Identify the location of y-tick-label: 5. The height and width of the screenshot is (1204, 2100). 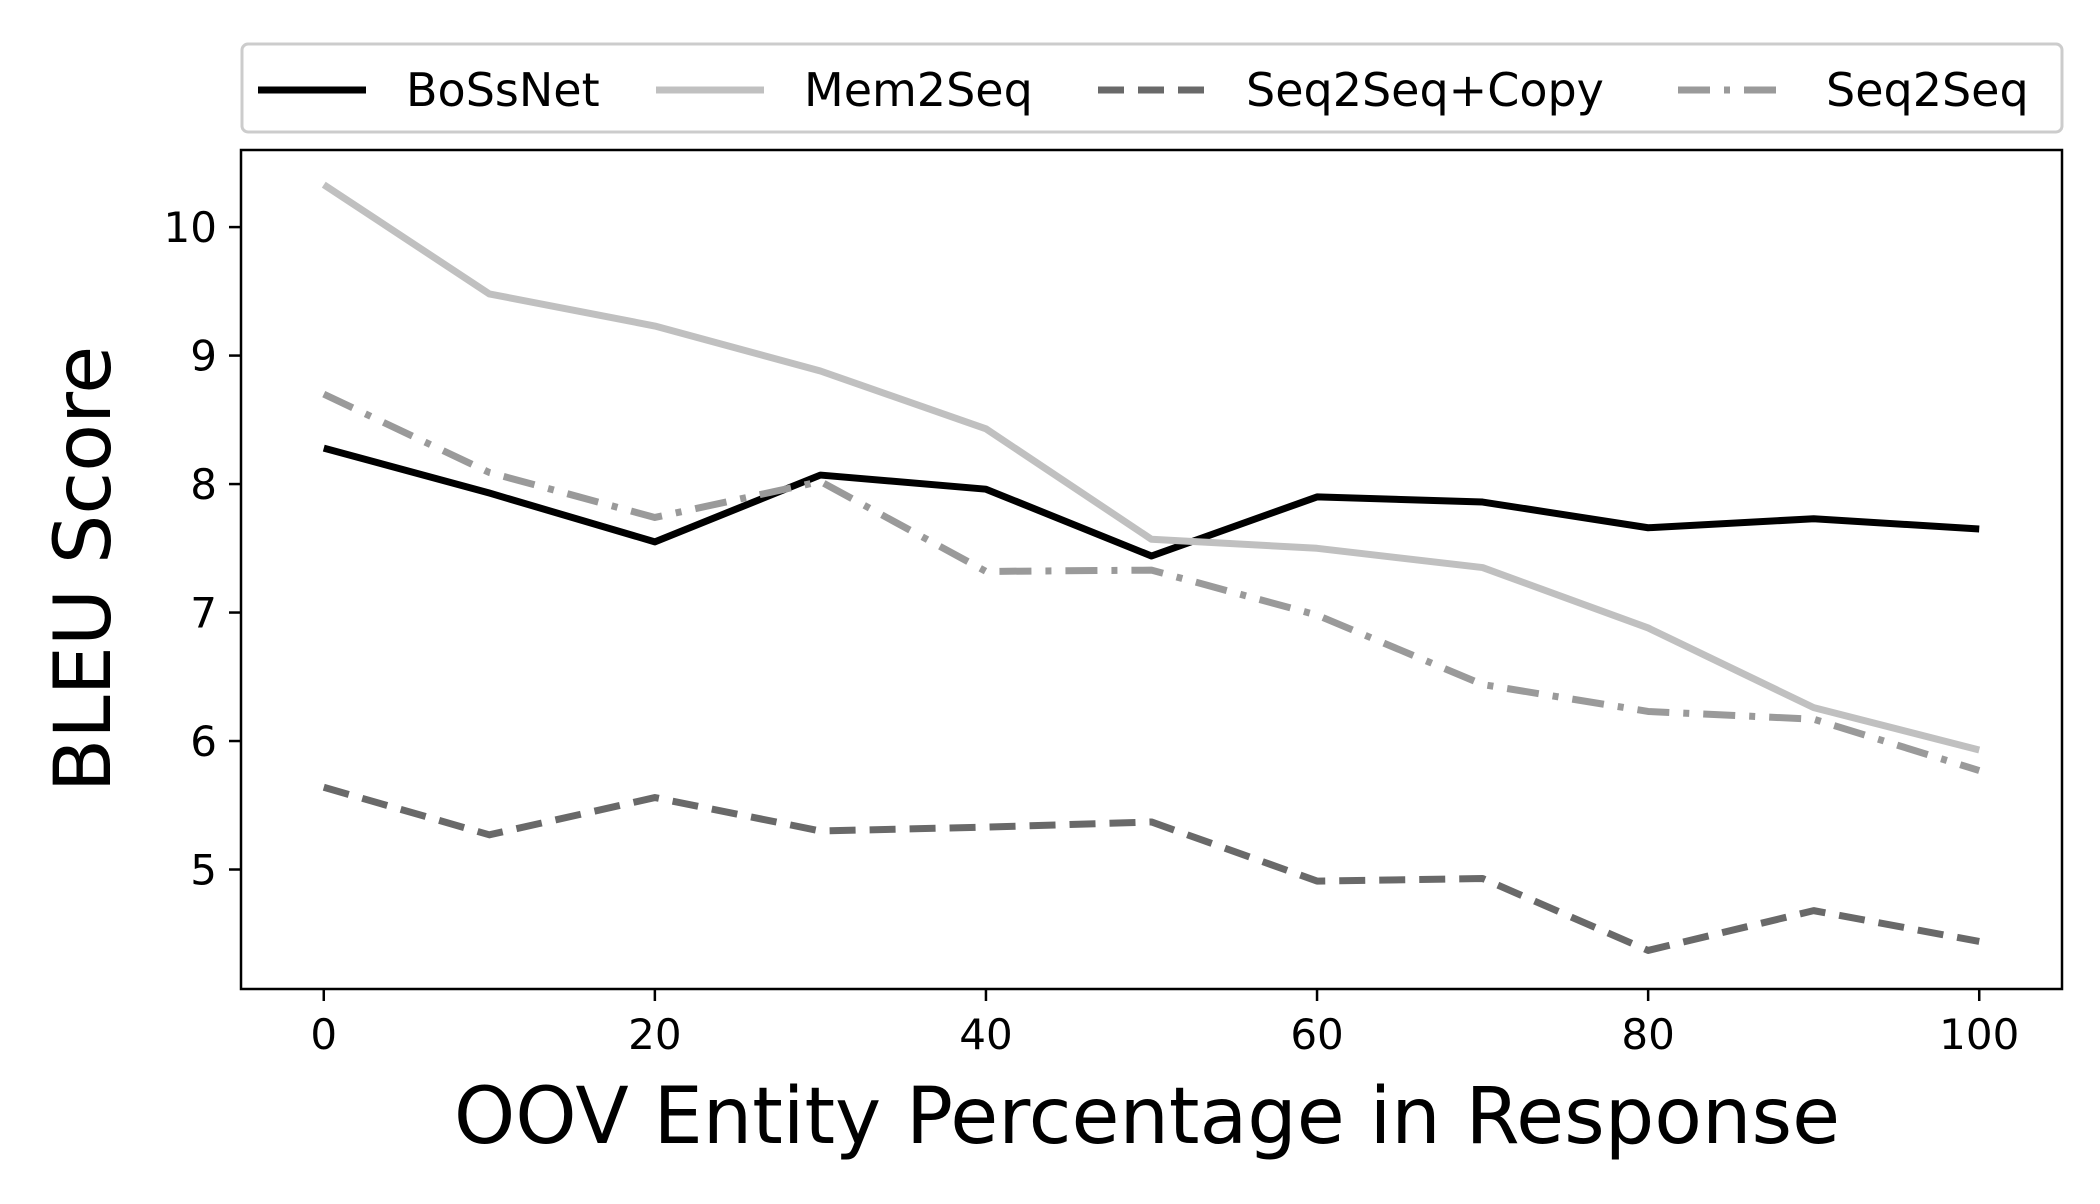
(203, 870).